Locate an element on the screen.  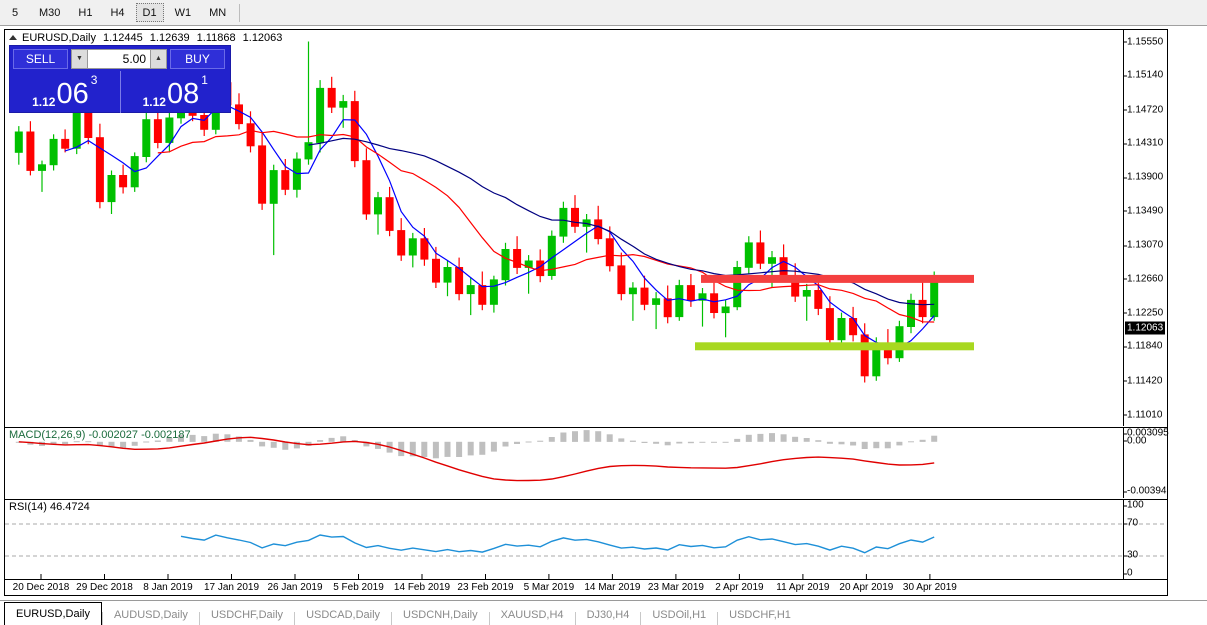
buy-quote-fraction: 1 is located at coordinates (204, 80).